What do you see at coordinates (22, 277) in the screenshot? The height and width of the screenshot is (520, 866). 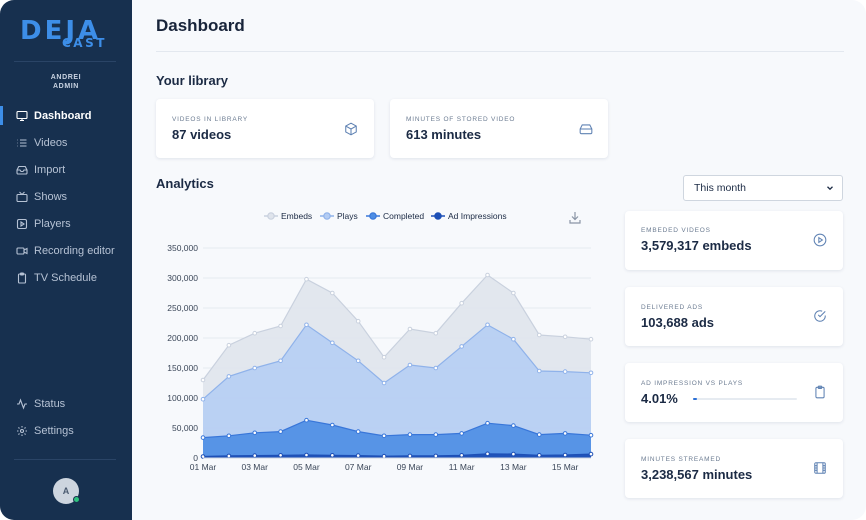 I see `clipboard-icon` at bounding box center [22, 277].